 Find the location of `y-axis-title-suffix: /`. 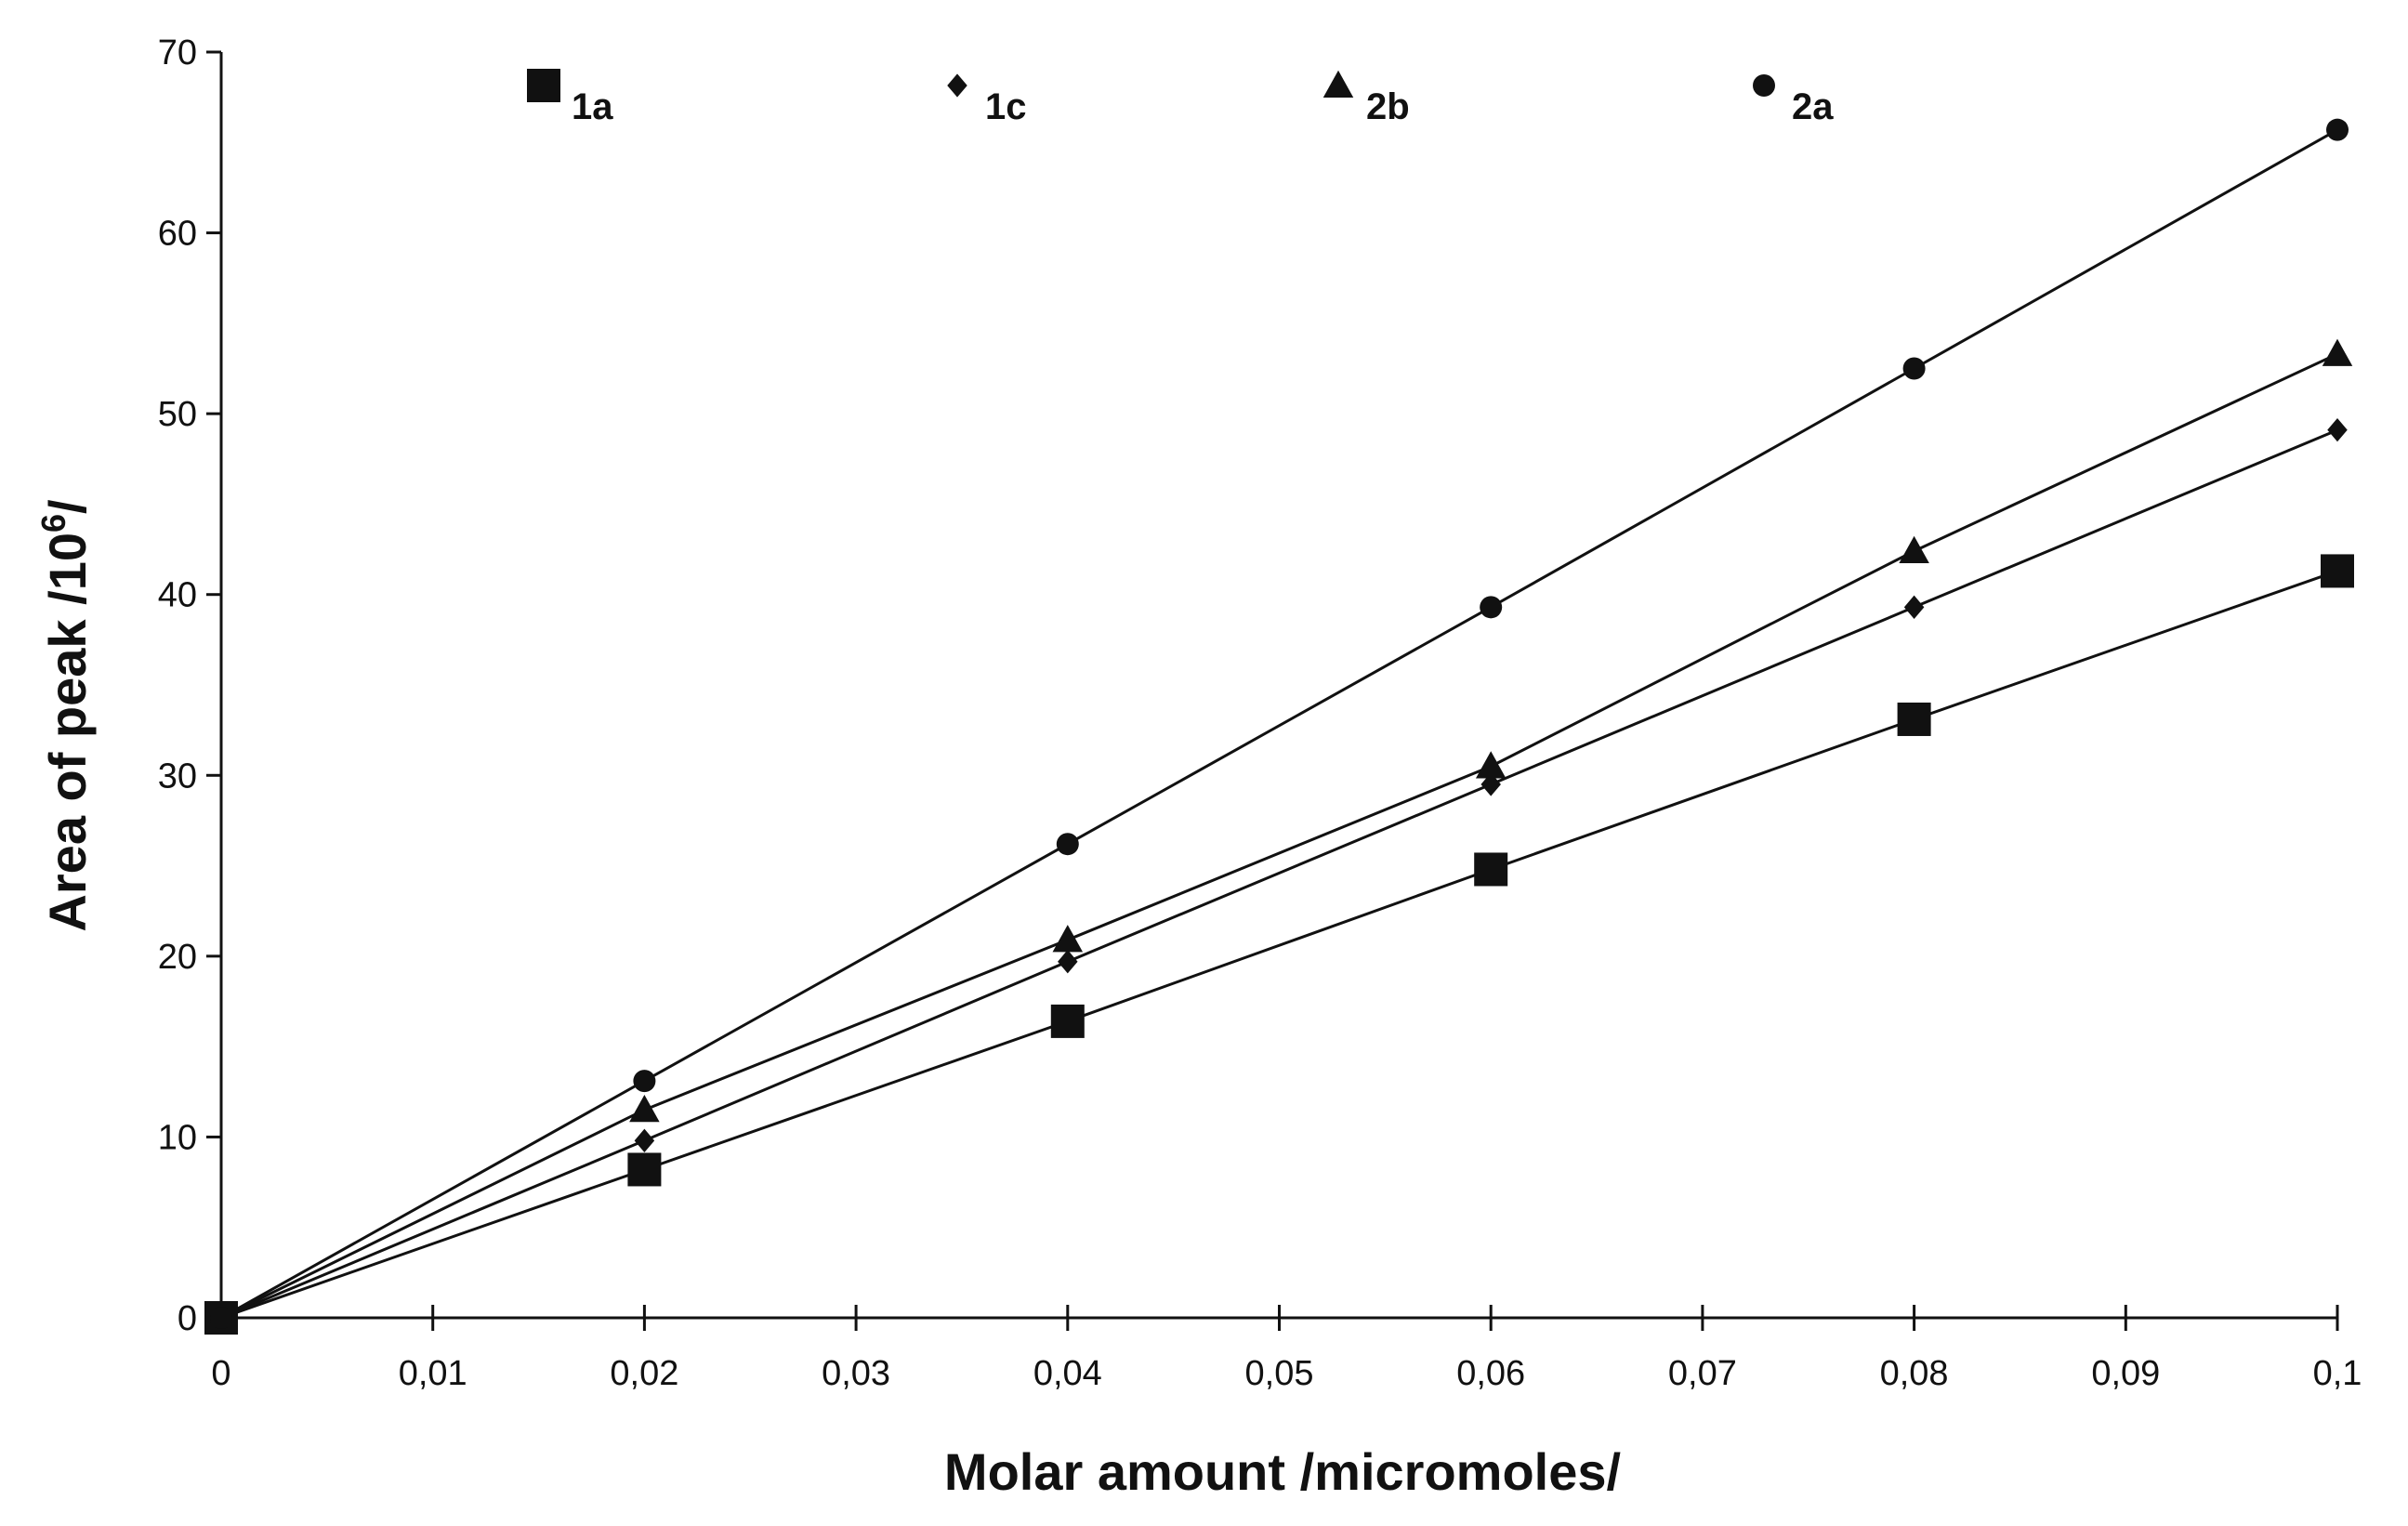

y-axis-title-suffix: / is located at coordinates (67, 506).